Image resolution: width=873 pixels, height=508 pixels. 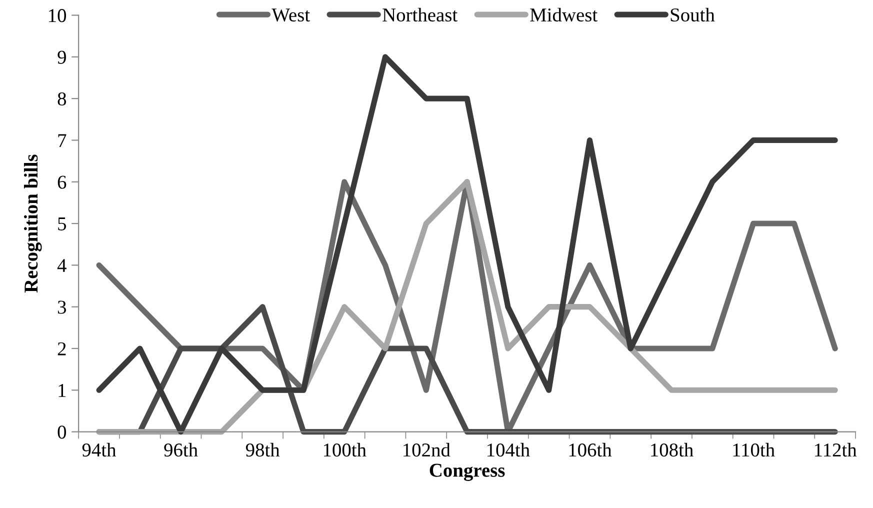 What do you see at coordinates (62, 432) in the screenshot?
I see `y-tick-label: 0` at bounding box center [62, 432].